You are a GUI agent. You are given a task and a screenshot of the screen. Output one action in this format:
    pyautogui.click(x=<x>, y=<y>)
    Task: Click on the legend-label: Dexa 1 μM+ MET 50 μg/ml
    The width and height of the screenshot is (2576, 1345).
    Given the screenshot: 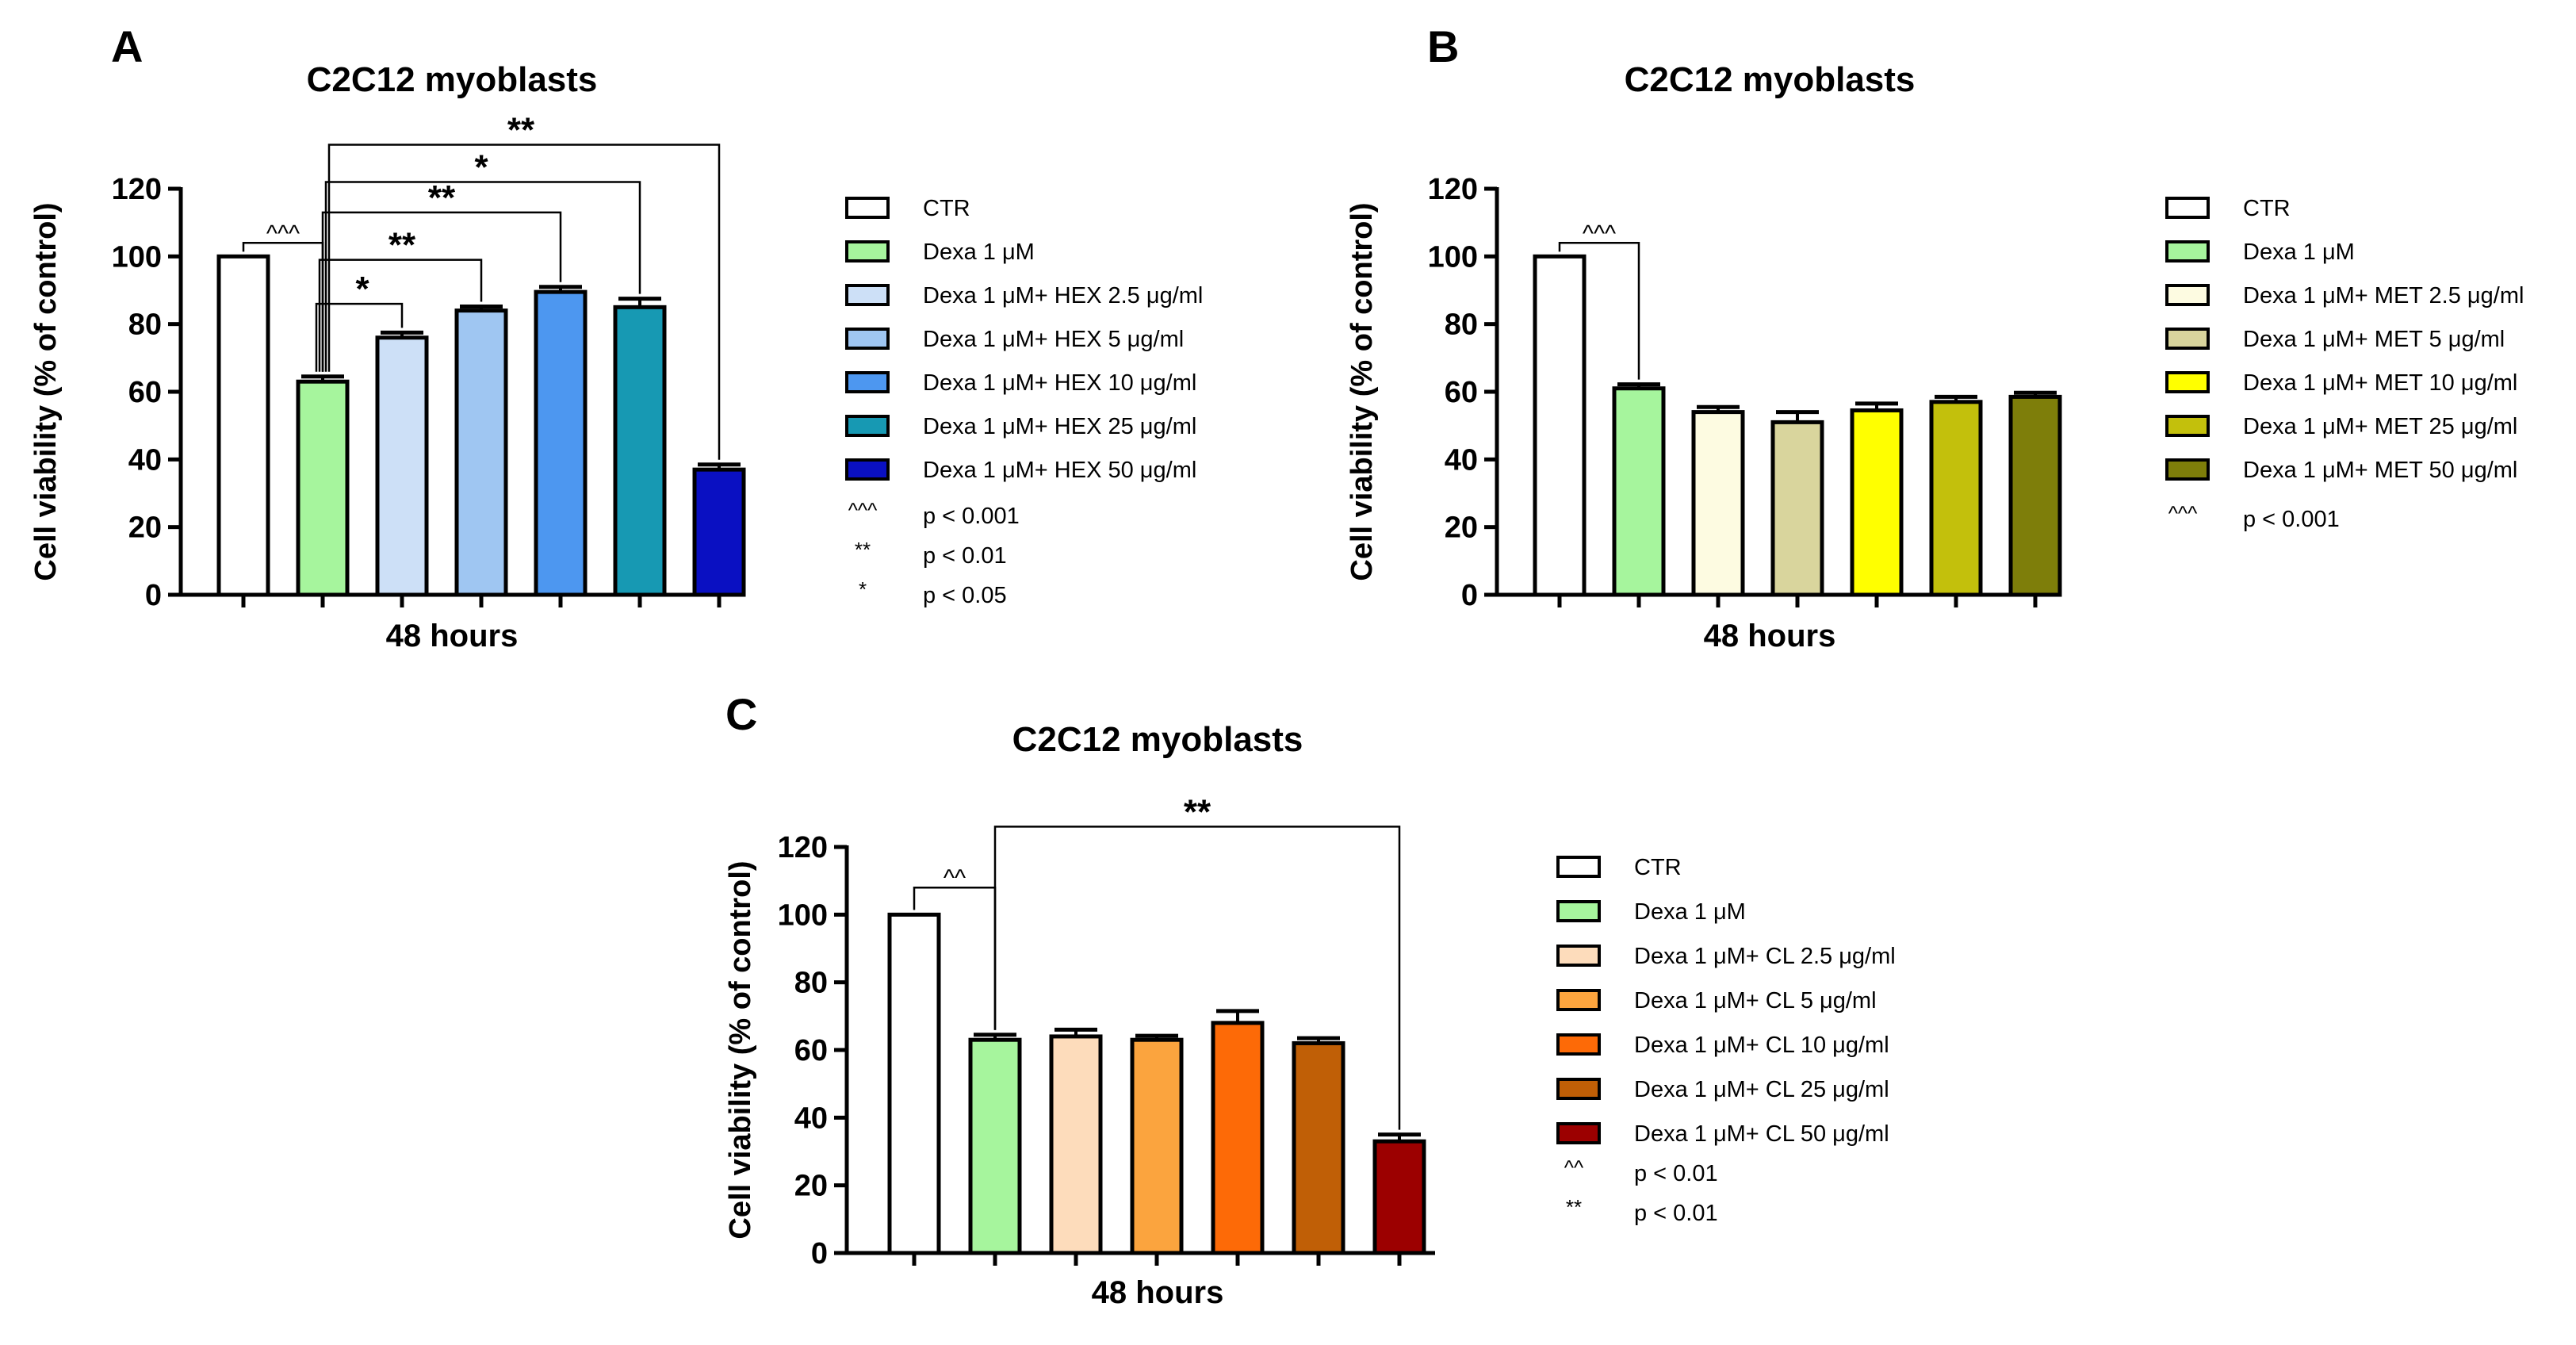 What is the action you would take?
    pyautogui.click(x=2380, y=470)
    